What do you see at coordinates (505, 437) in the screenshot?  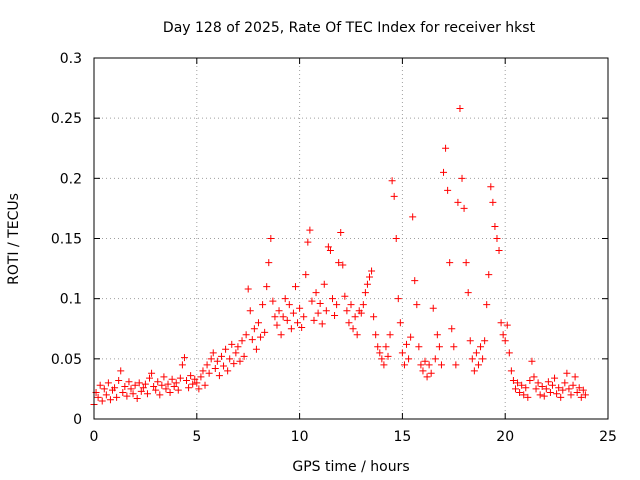 I see `x-tick-label: 20` at bounding box center [505, 437].